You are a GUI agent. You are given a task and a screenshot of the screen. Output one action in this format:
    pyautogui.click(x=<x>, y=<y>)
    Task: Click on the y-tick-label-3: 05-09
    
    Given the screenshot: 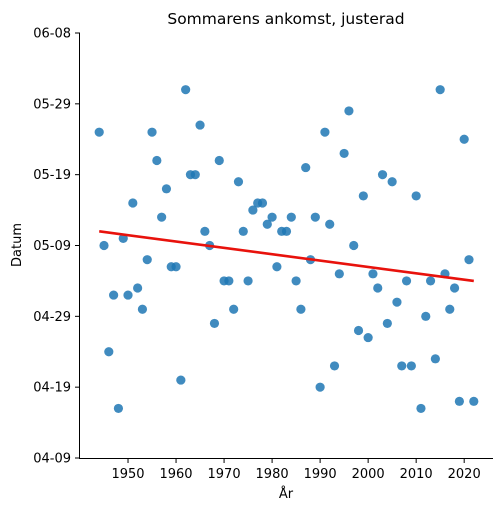 What is the action you would take?
    pyautogui.click(x=52, y=246)
    